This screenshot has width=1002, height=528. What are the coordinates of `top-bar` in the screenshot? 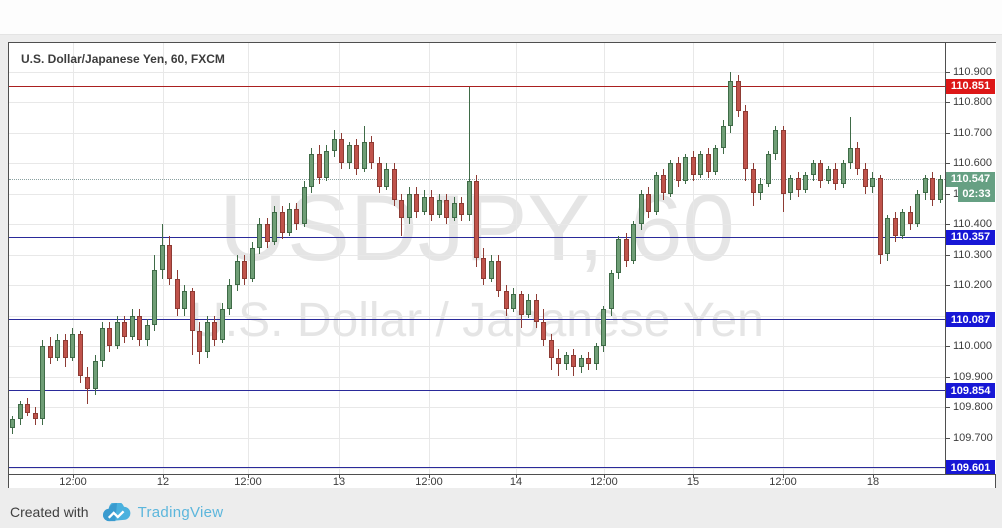 It's located at (501, 17).